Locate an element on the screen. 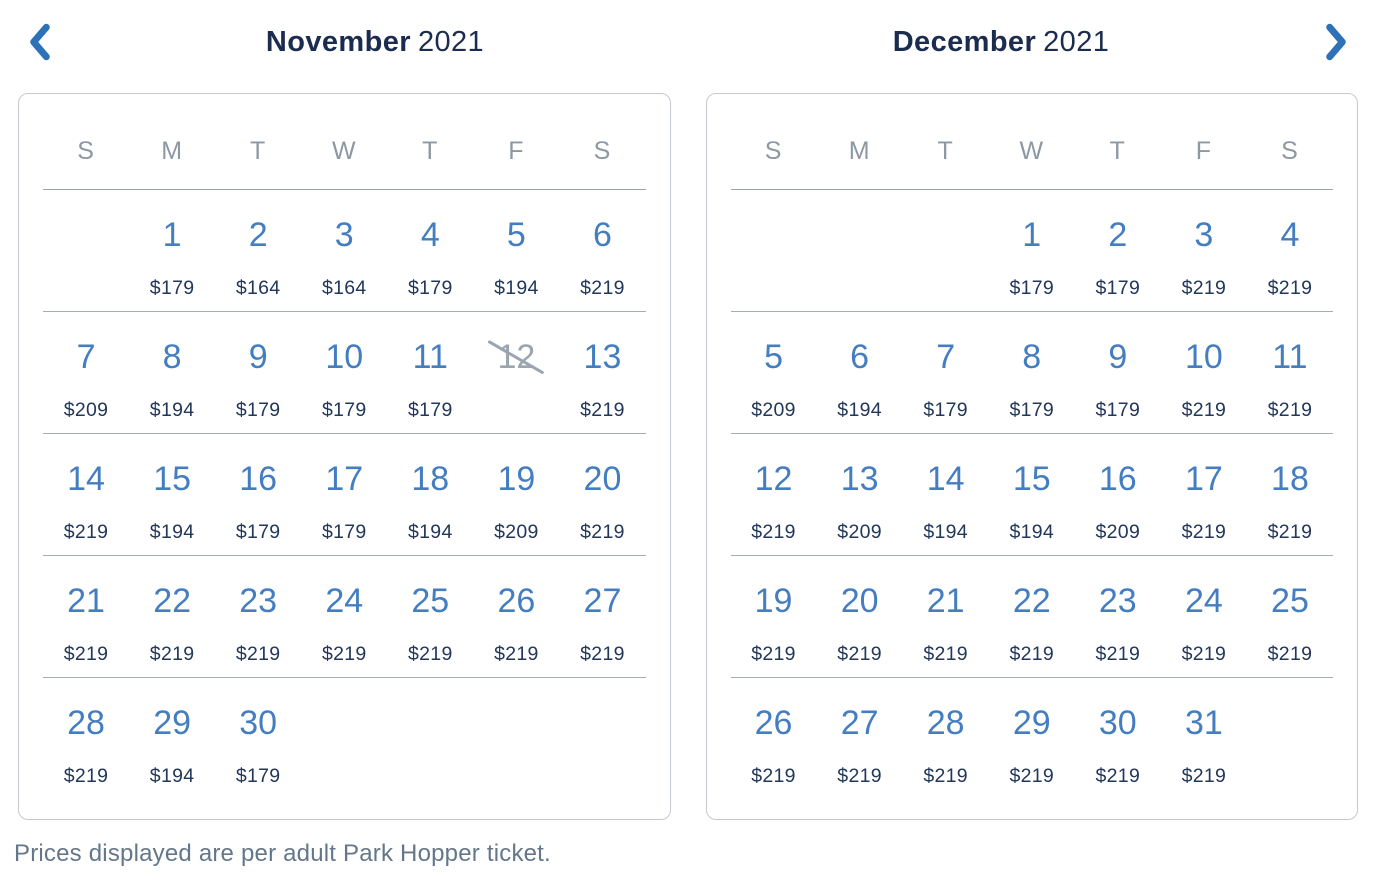 This screenshot has width=1376, height=890. calendar-day-cell: 4 $219 is located at coordinates (1290, 250).